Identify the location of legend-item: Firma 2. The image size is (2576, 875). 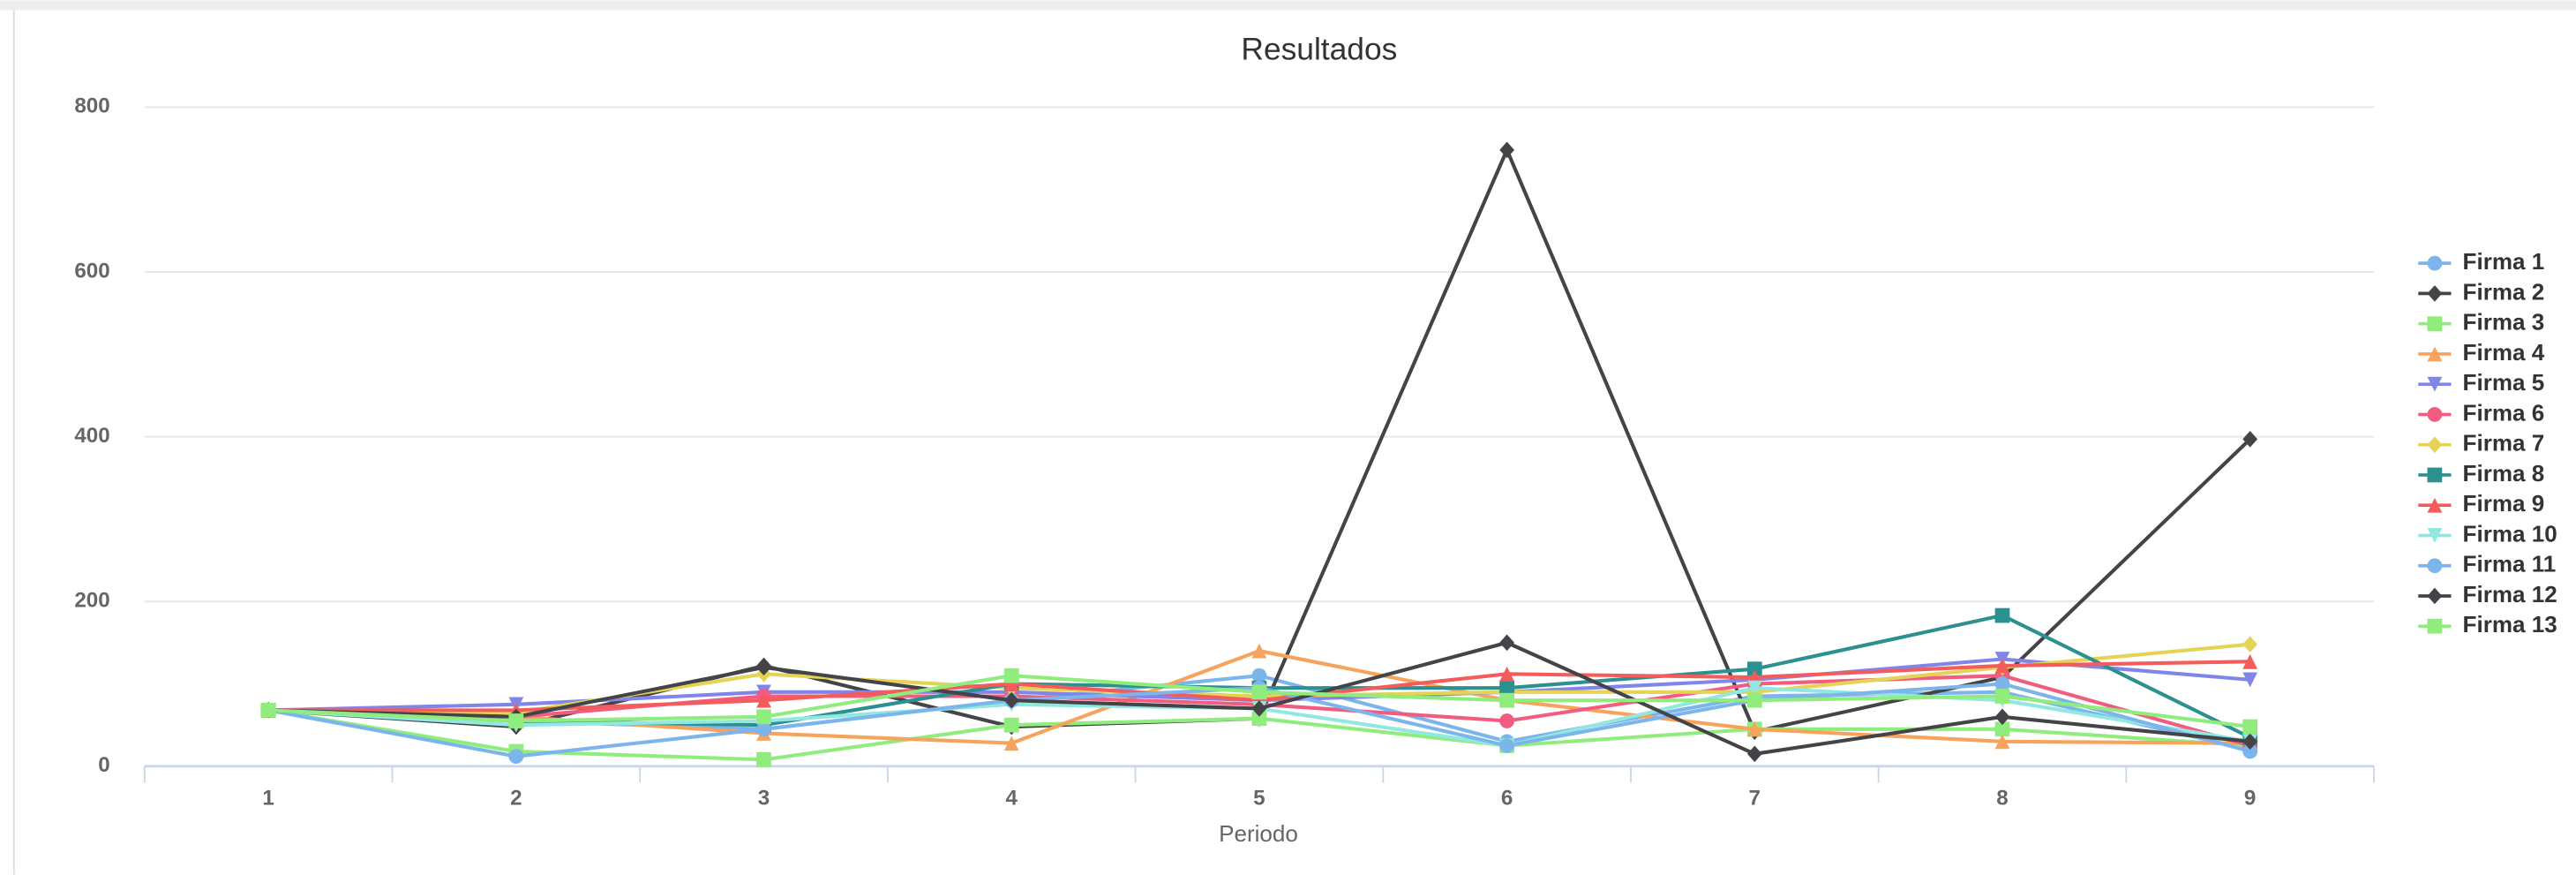
(2481, 291).